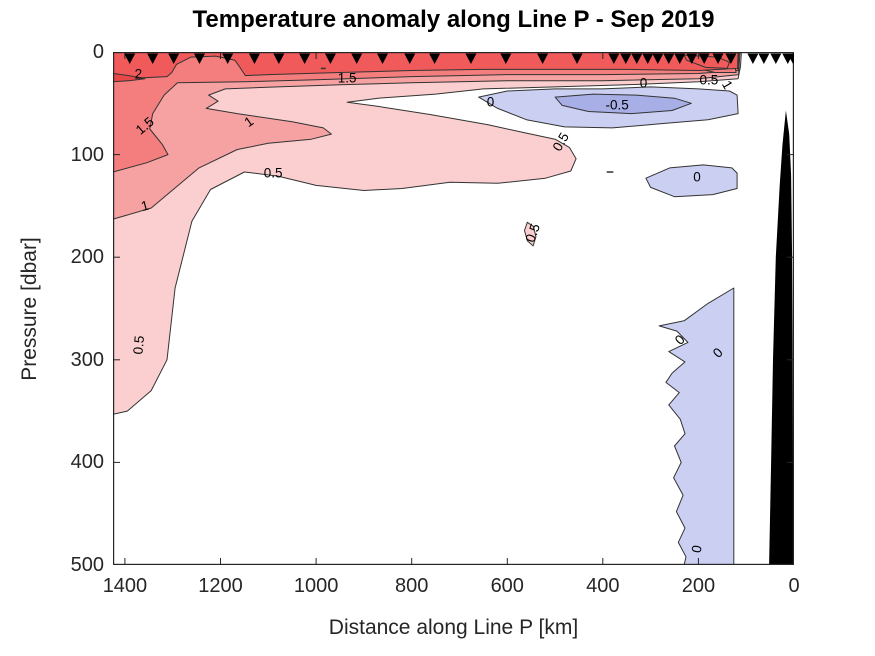 The image size is (875, 656). What do you see at coordinates (617, 105) in the screenshot?
I see `contour-label: -0.5` at bounding box center [617, 105].